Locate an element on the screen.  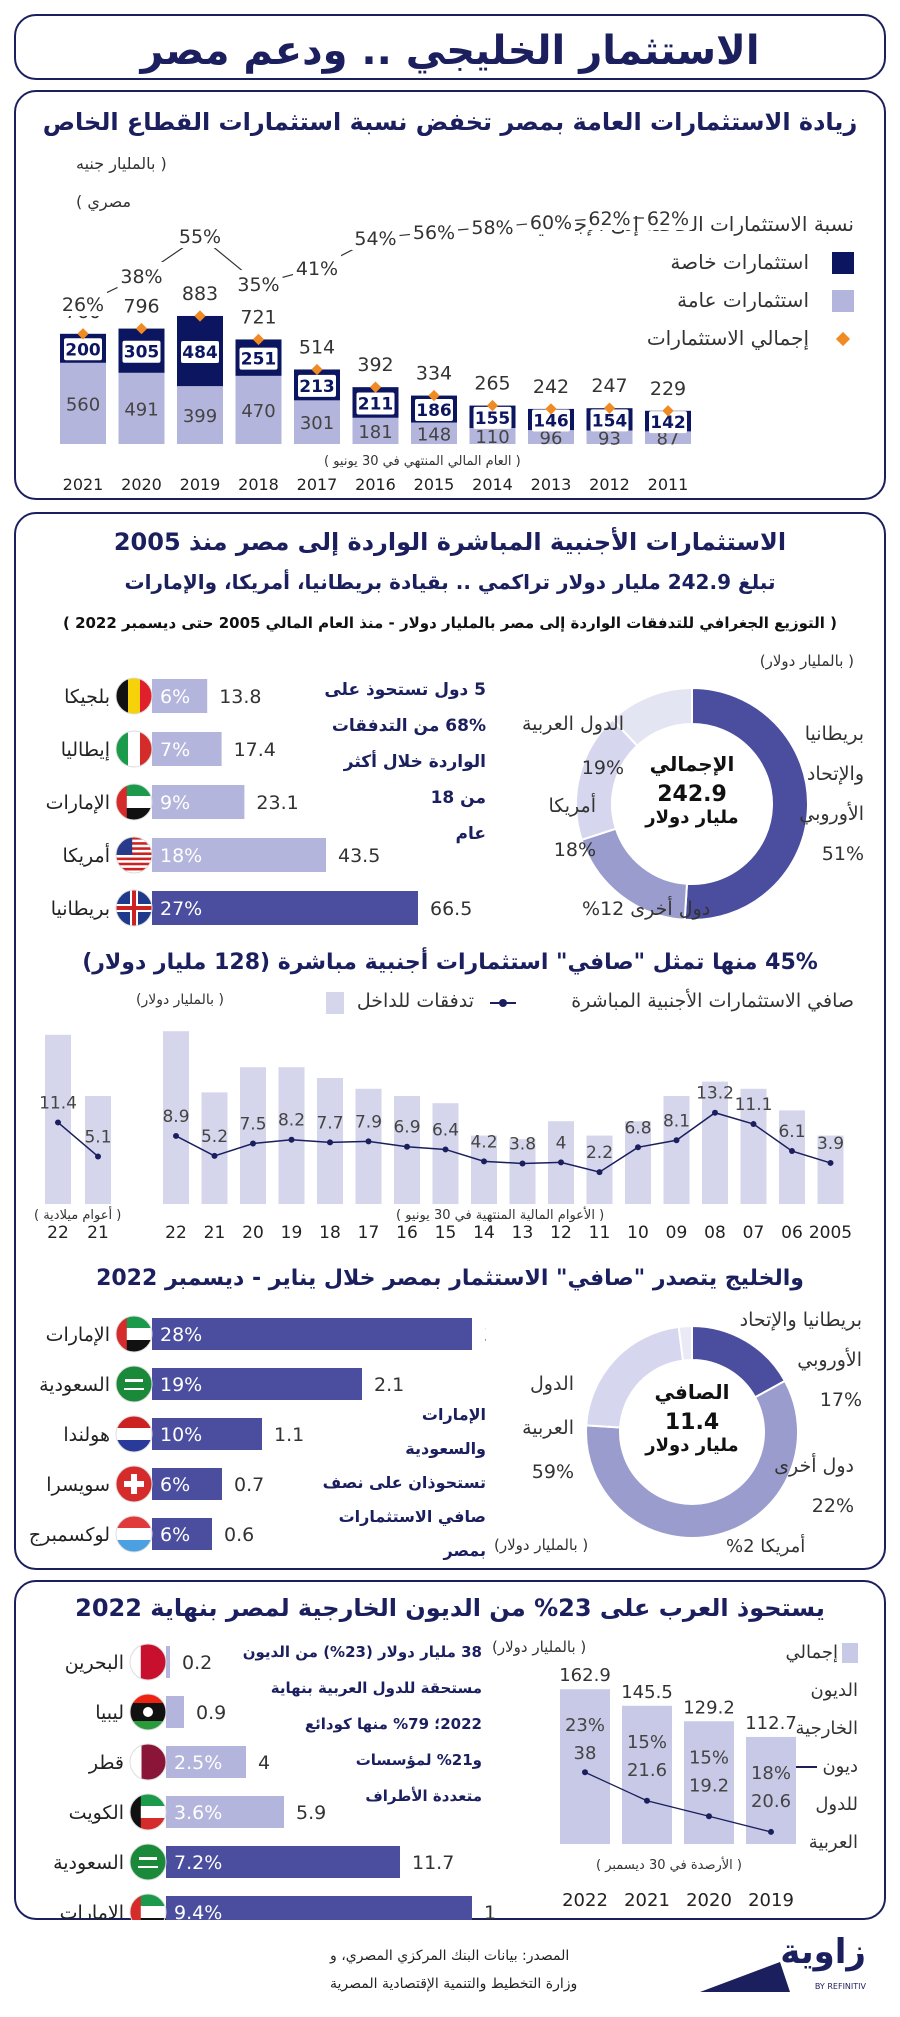
legend-public-label: استثمارات عامة is located at coordinates (743, 300).